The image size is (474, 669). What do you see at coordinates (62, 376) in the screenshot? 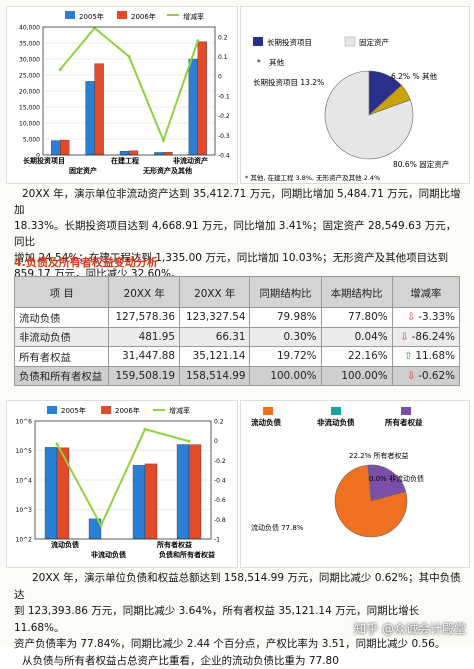
I see `table-cell-item: 负债和所有者权益` at bounding box center [62, 376].